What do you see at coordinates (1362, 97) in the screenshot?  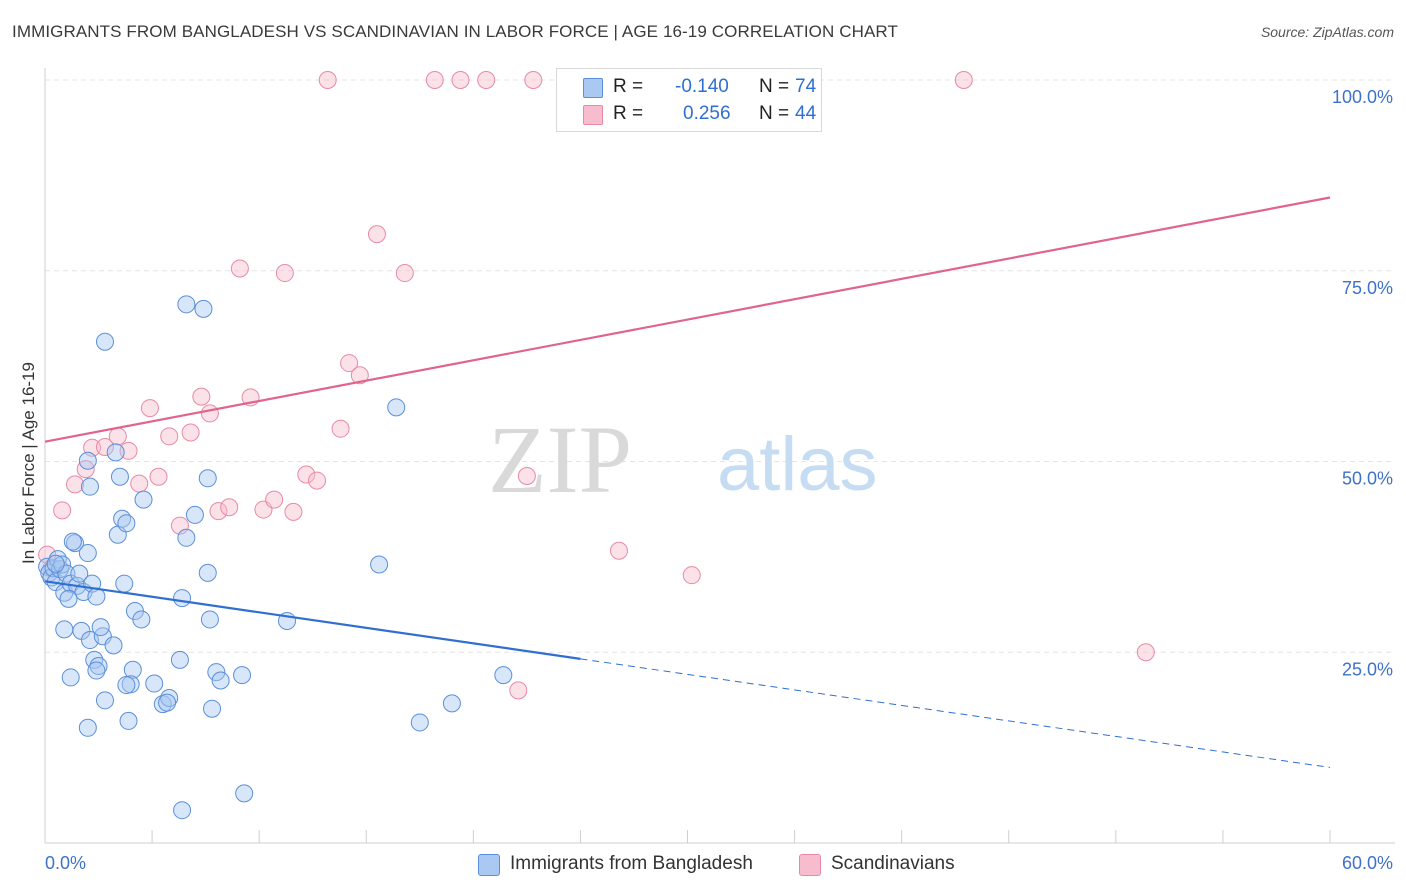 I see `y-tick-label: 100.0%` at bounding box center [1362, 97].